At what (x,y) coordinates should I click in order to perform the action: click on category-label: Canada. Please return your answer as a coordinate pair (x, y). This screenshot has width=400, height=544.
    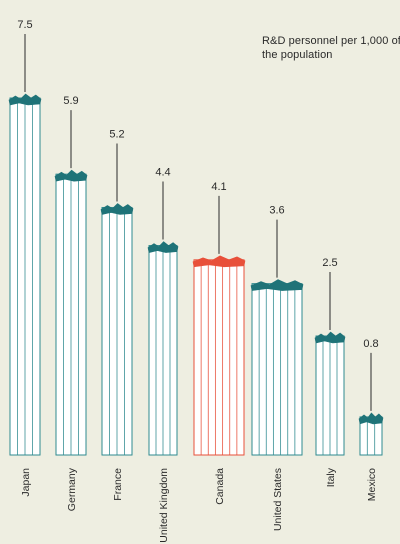
    Looking at the image, I should click on (220, 486).